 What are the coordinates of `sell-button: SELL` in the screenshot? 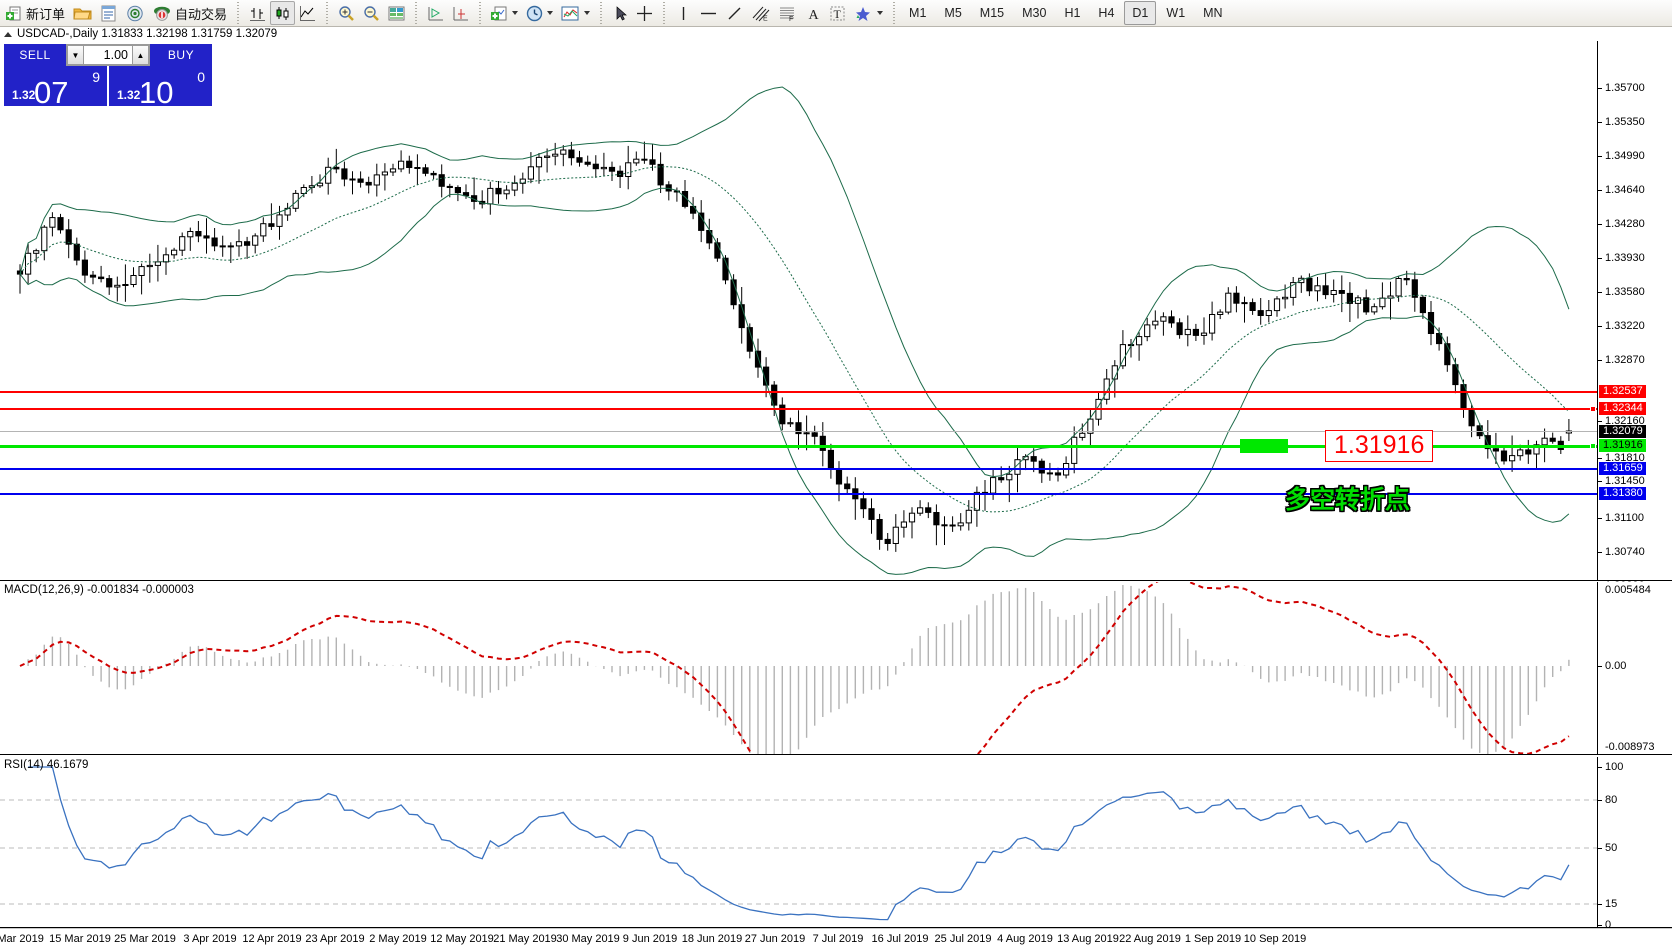 It's located at (35, 55).